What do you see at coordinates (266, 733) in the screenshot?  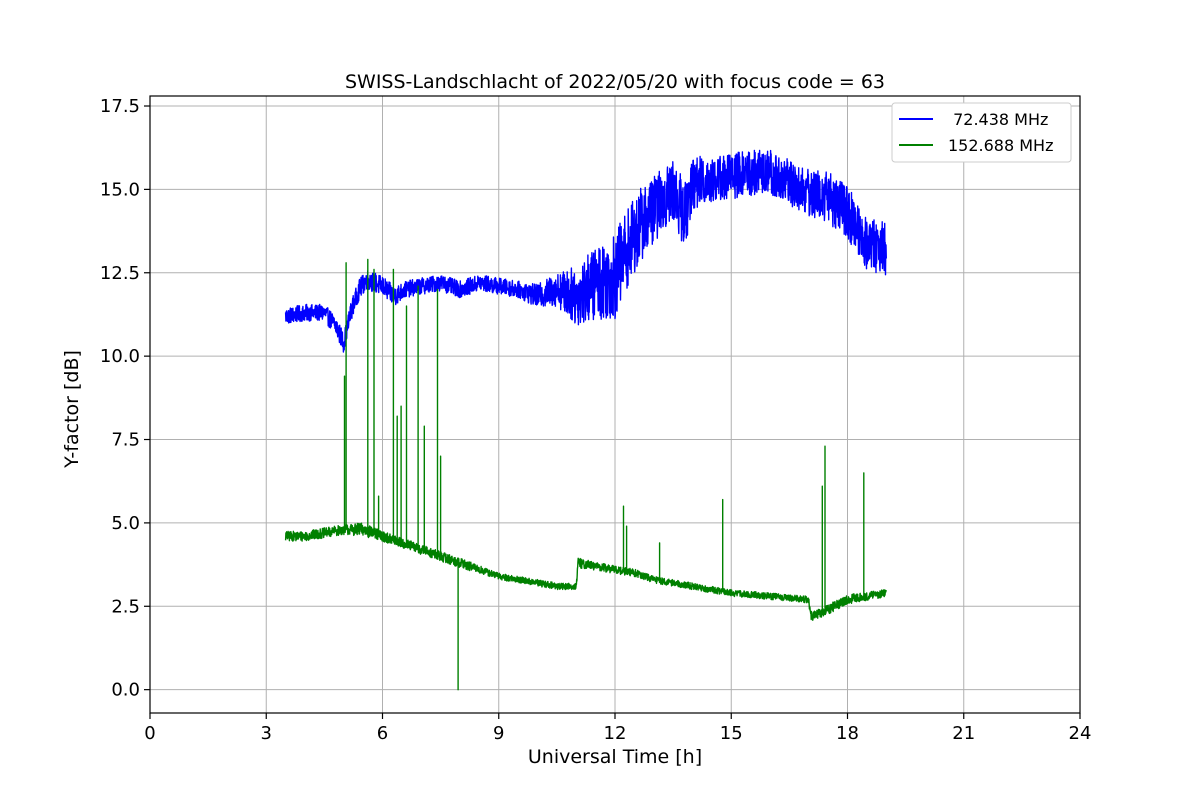 I see `x-tick-label: 3` at bounding box center [266, 733].